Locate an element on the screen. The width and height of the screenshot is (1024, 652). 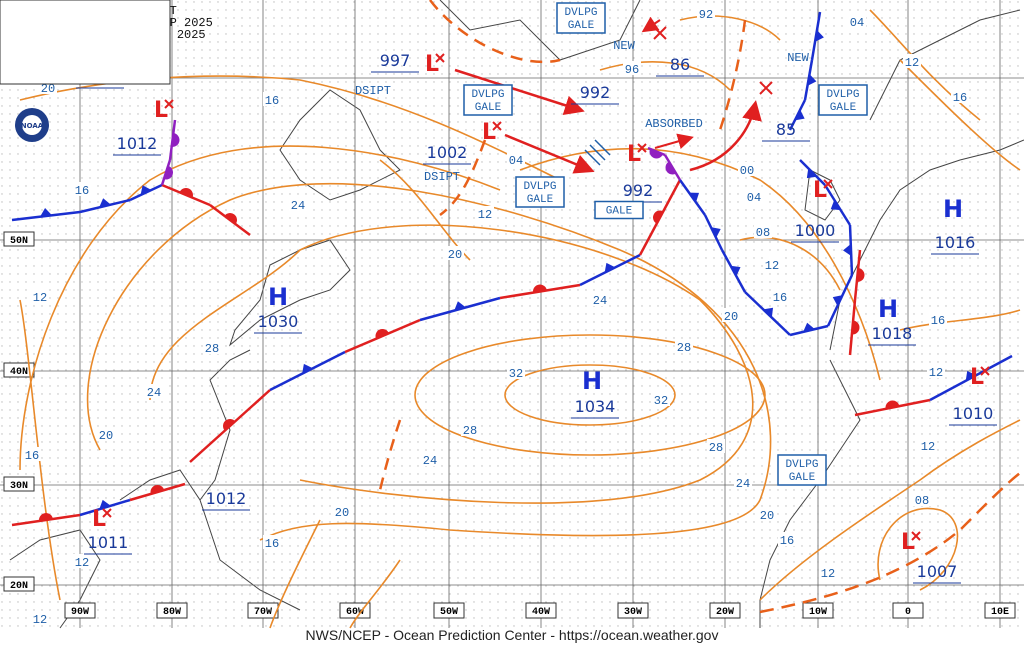
isobar-label: 08 is located at coordinates (763, 233).